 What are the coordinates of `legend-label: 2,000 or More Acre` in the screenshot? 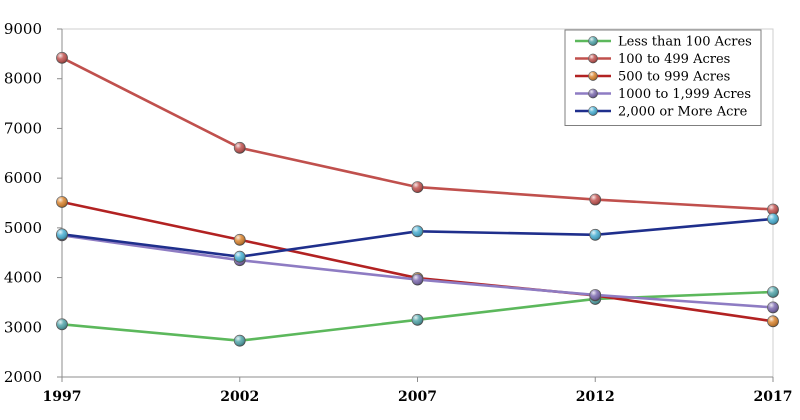 It's located at (683, 112).